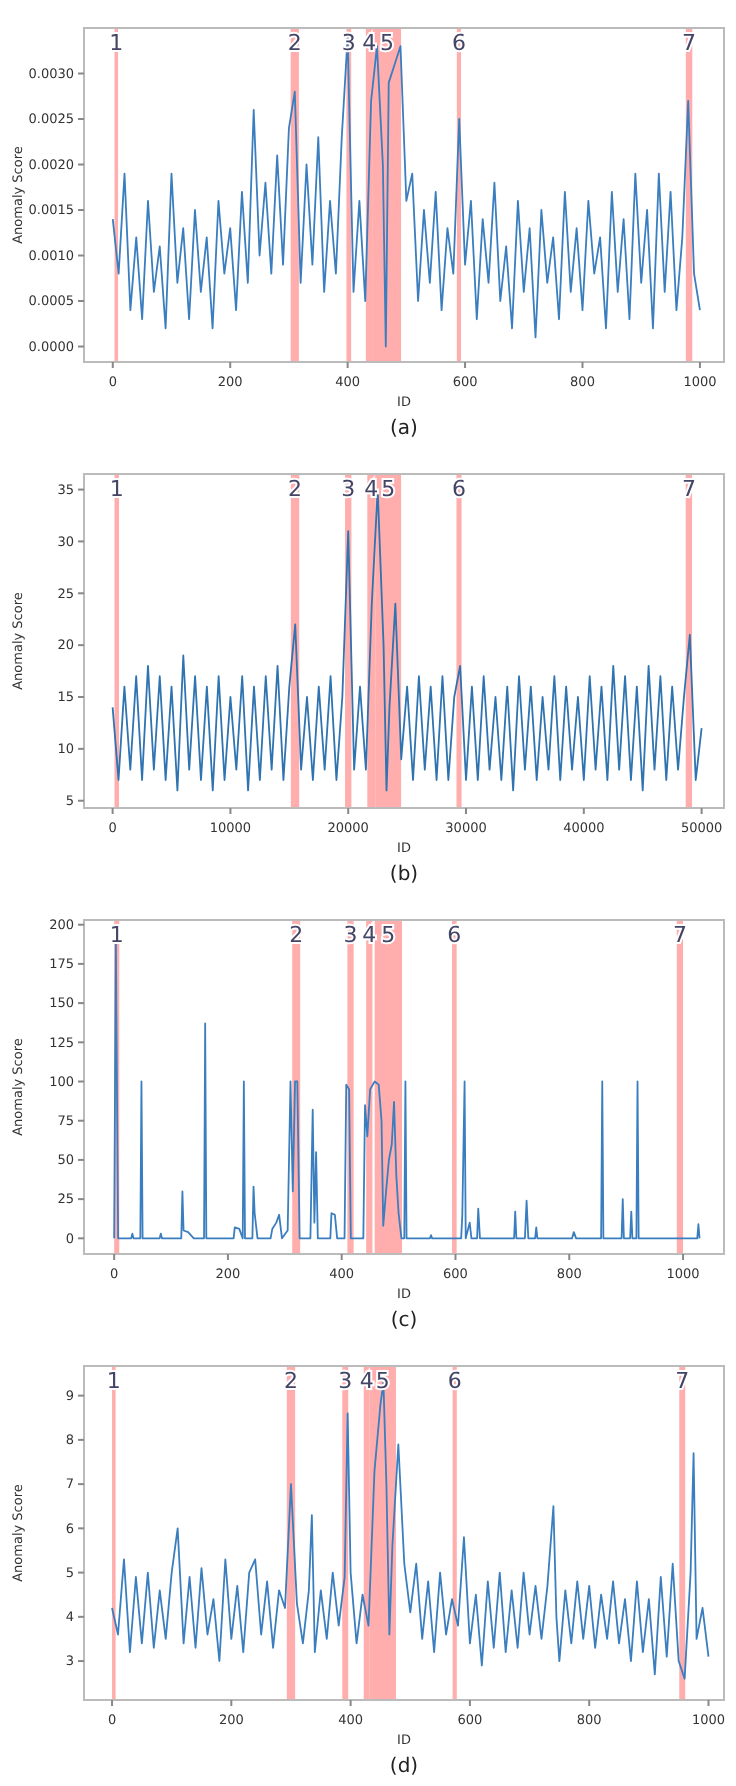 The image size is (736, 1786). I want to click on text: (d), so click(404, 1767).